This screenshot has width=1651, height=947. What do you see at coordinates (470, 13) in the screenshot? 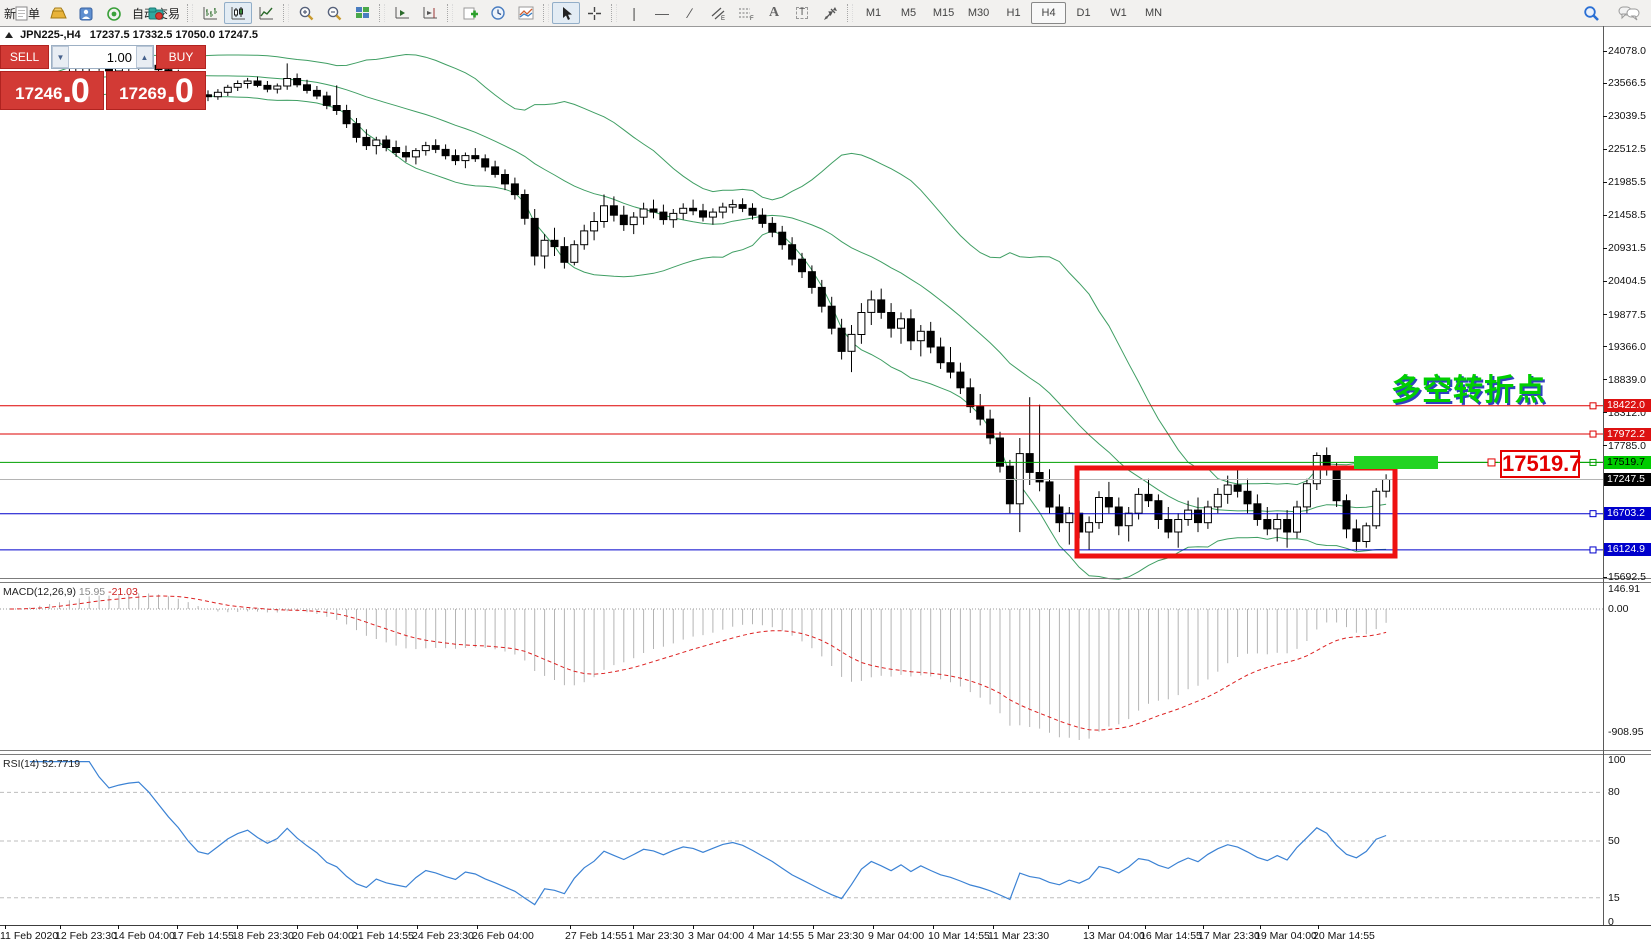
I see `indicators-button: ▼` at bounding box center [470, 13].